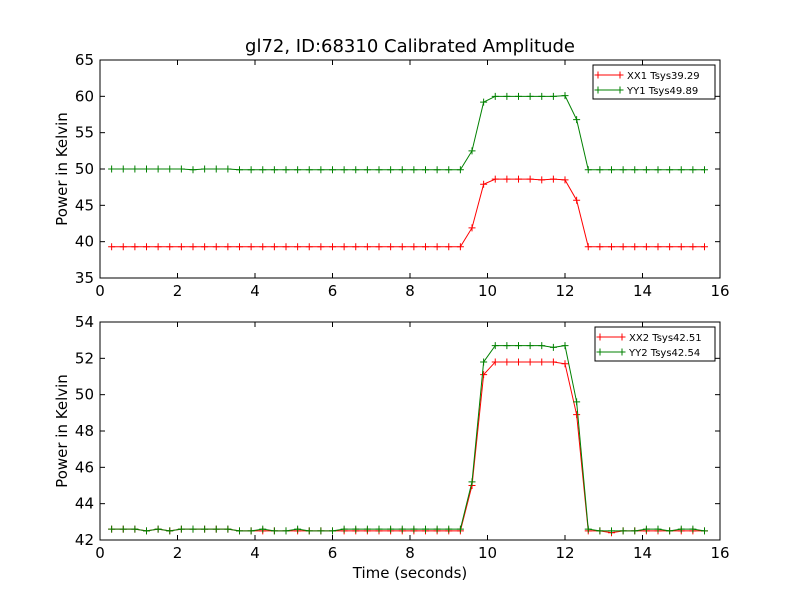 Image resolution: width=800 pixels, height=600 pixels. What do you see at coordinates (410, 46) in the screenshot?
I see `chart-title: gl72, ID:68310 Calibrated Amplitude` at bounding box center [410, 46].